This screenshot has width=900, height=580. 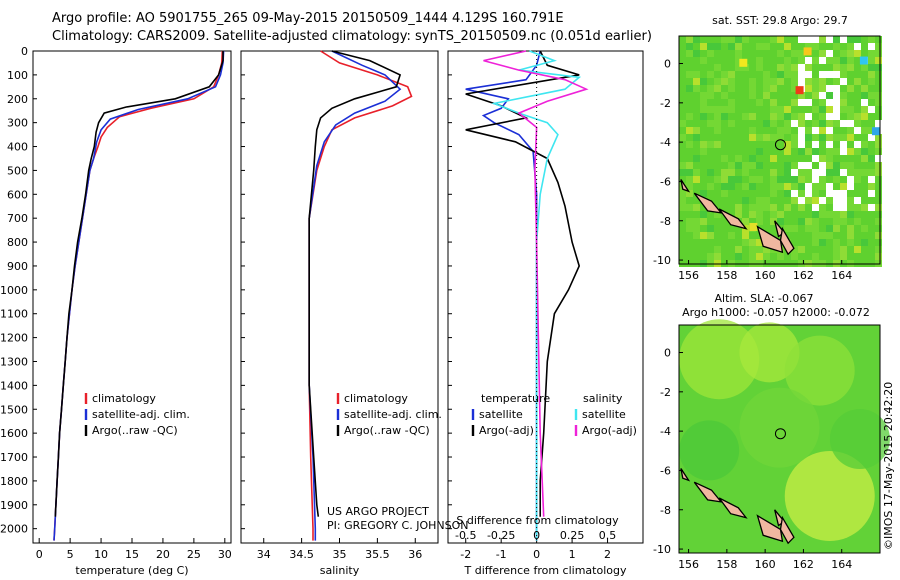 What do you see at coordinates (765, 564) in the screenshot?
I see `sla-x-tick-label: 160` at bounding box center [765, 564].